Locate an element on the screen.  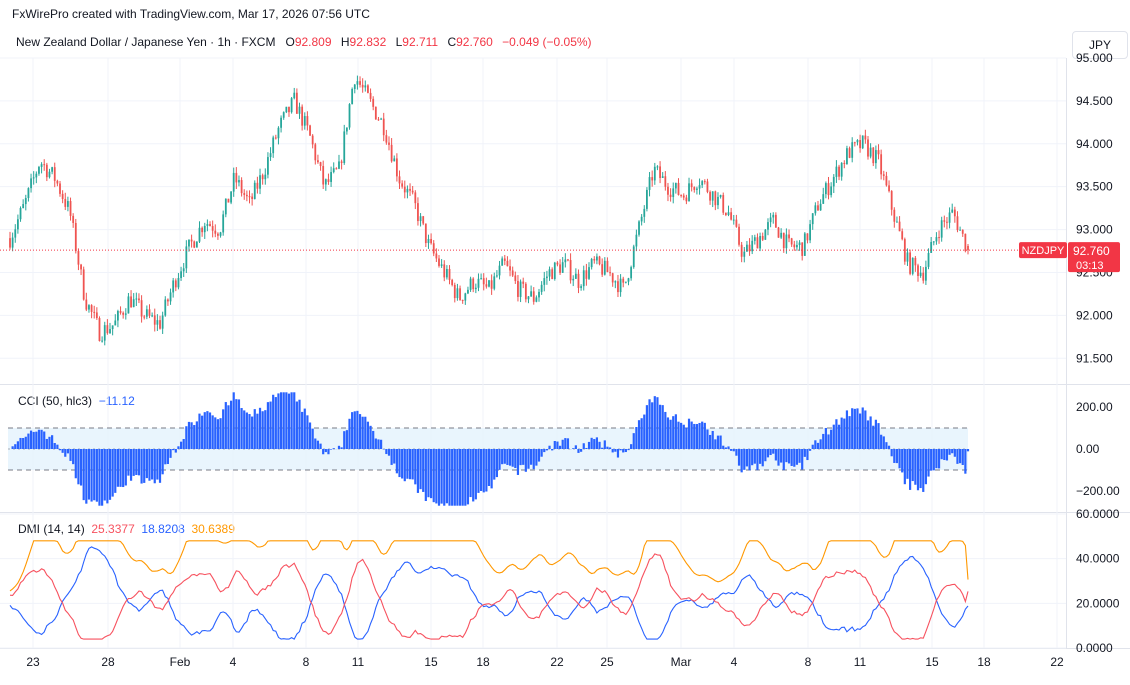
price-tick-label: 91.500 is located at coordinates (1094, 358).